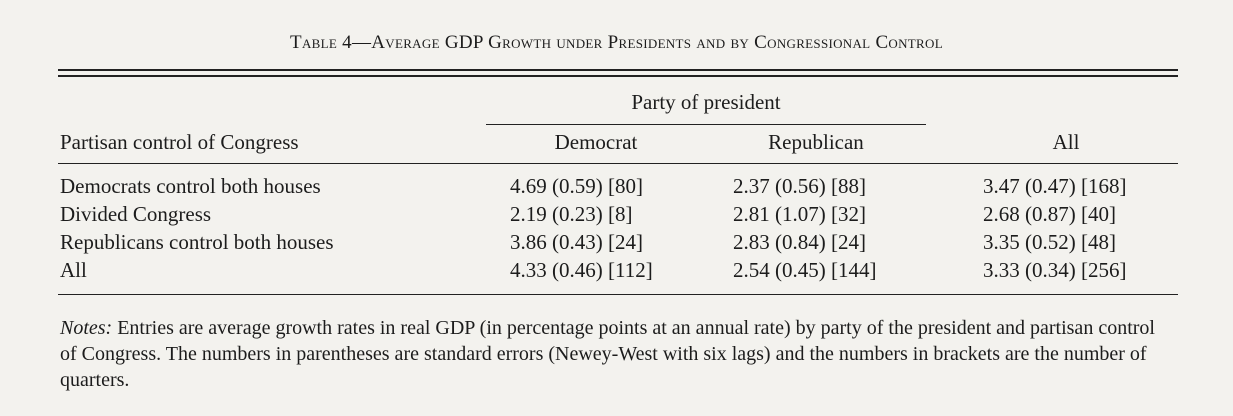 The image size is (1233, 416). Describe the element at coordinates (321, 42) in the screenshot. I see `table-number: Table 4` at that location.